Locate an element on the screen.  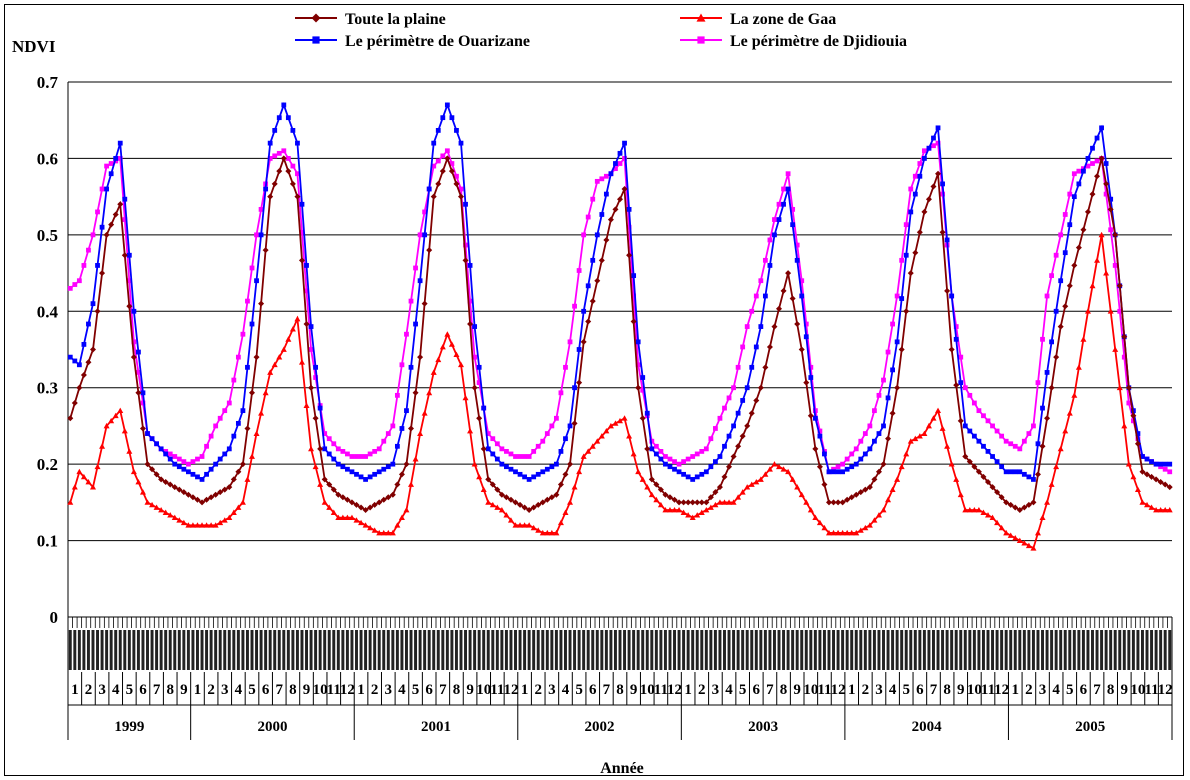
year-label: 2004 is located at coordinates (927, 727).